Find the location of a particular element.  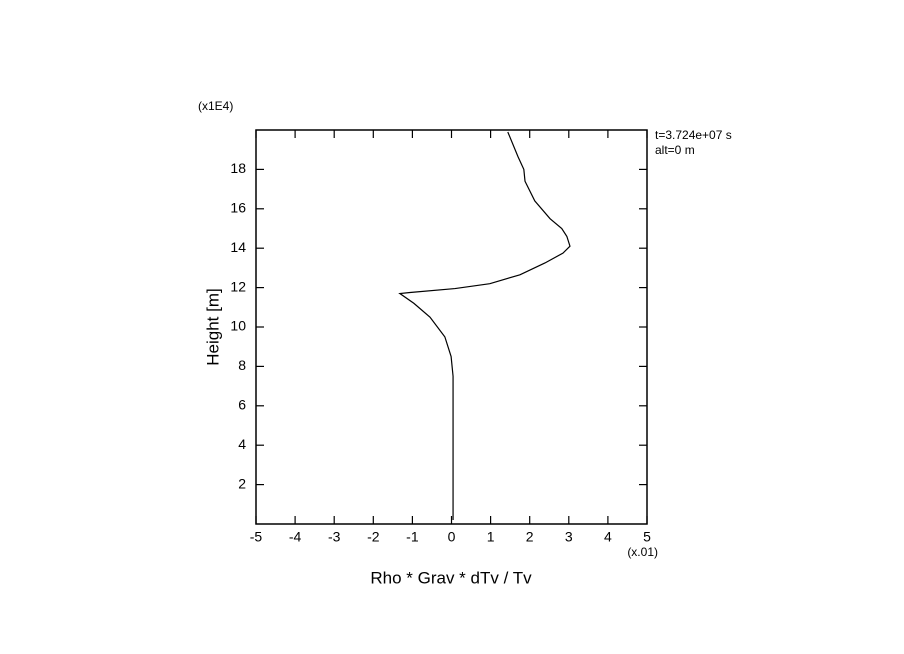

x-tick-label: 1 is located at coordinates (491, 537).